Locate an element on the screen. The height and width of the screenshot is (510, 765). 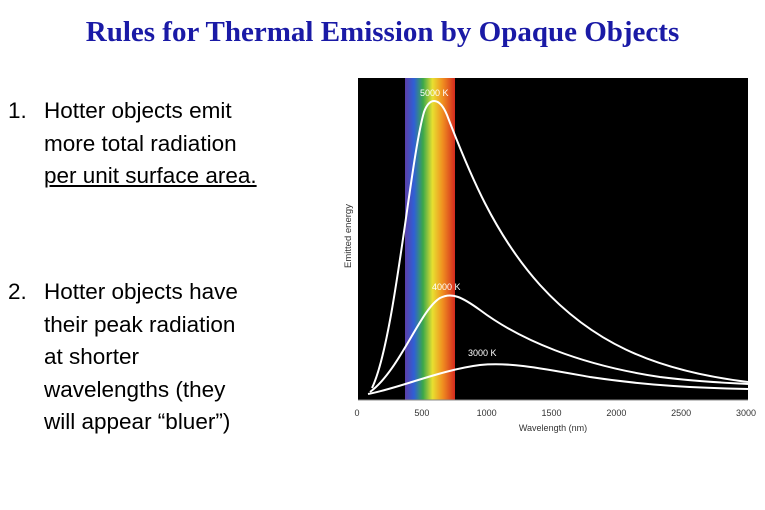
curve-label: 5000 K is located at coordinates (434, 93).